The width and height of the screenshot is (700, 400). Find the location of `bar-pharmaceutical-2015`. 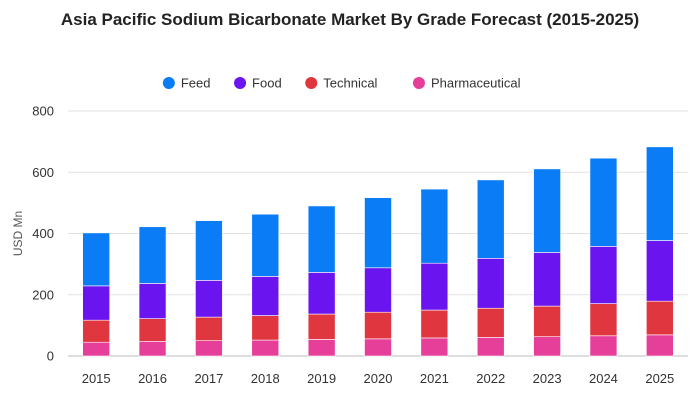

bar-pharmaceutical-2015 is located at coordinates (96, 349).